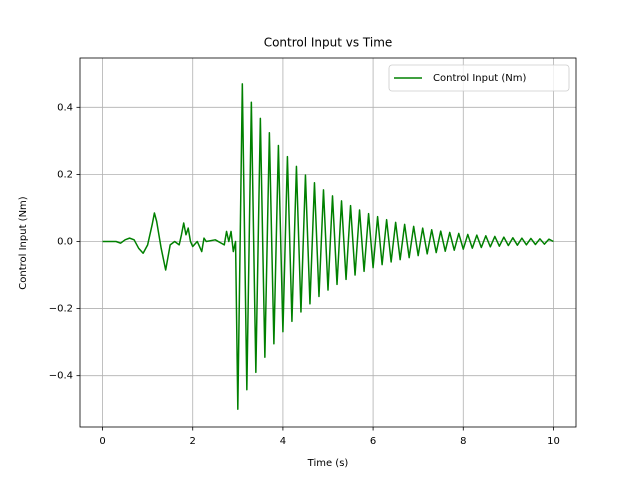  I want to click on legend-label: Control Input (Nm), so click(480, 78).